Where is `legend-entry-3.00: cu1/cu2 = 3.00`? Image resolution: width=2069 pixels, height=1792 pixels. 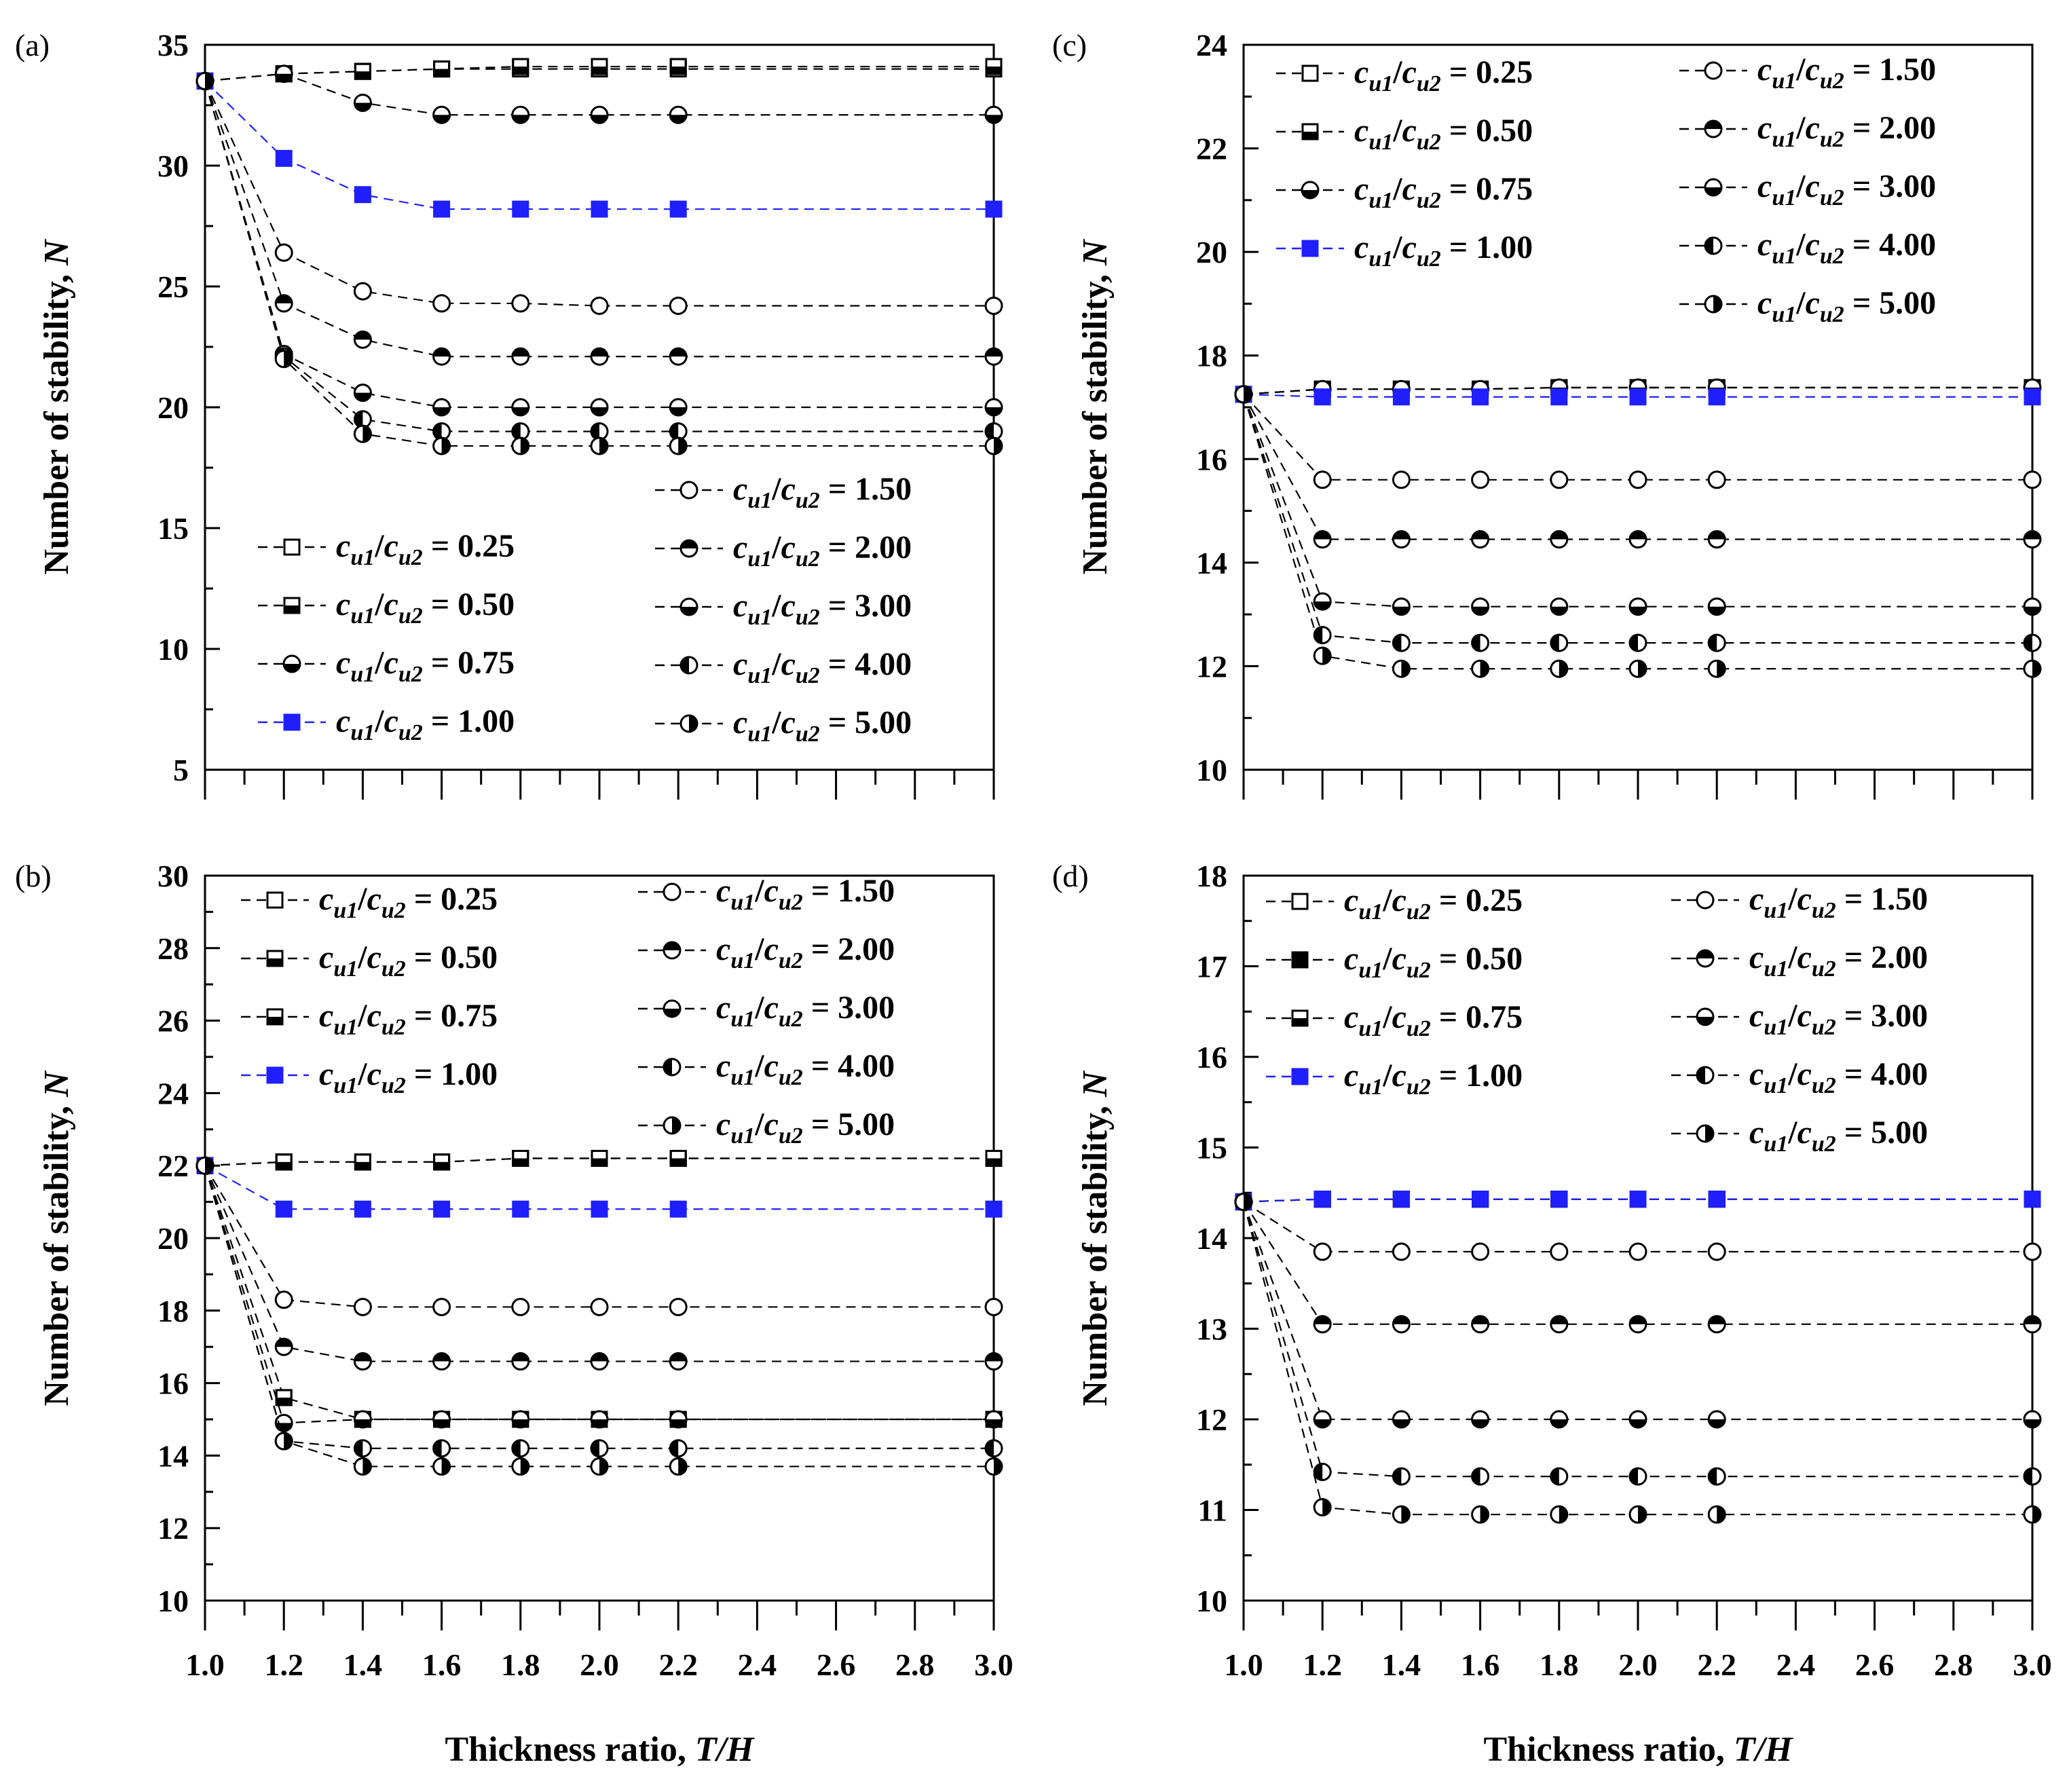 legend-entry-3.00: cu1/cu2 = 3.00 is located at coordinates (766, 1011).